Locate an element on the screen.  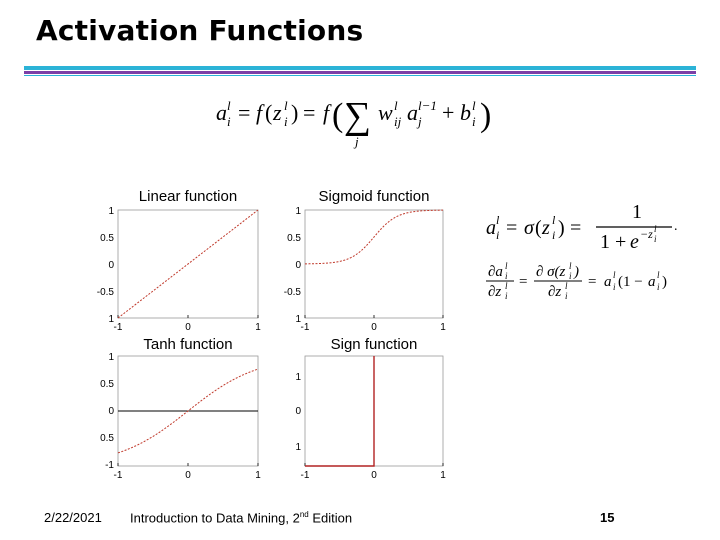
sign-curve is located at coordinates (340, 411).